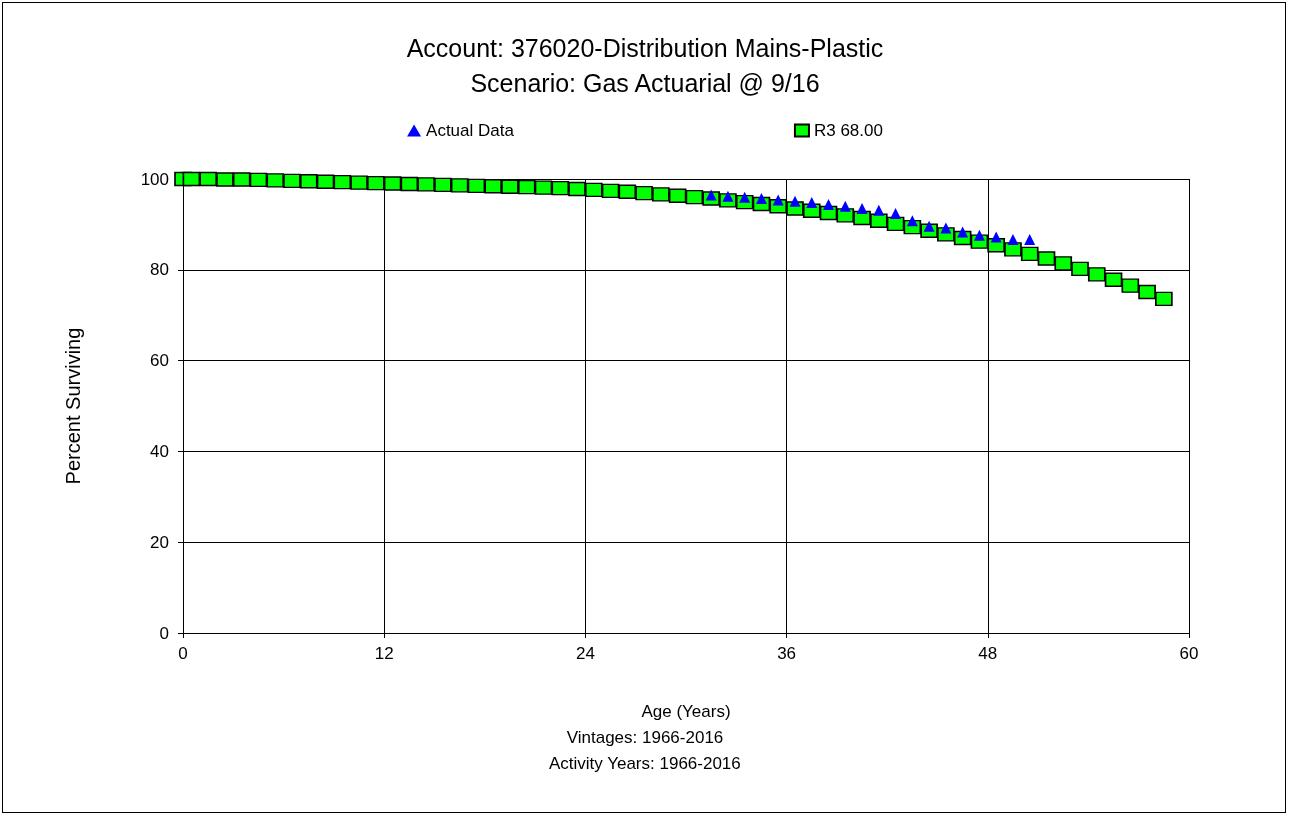 The image size is (1290, 817). Describe the element at coordinates (73, 406) in the screenshot. I see `y-axis-title: Percent Surviving` at that location.